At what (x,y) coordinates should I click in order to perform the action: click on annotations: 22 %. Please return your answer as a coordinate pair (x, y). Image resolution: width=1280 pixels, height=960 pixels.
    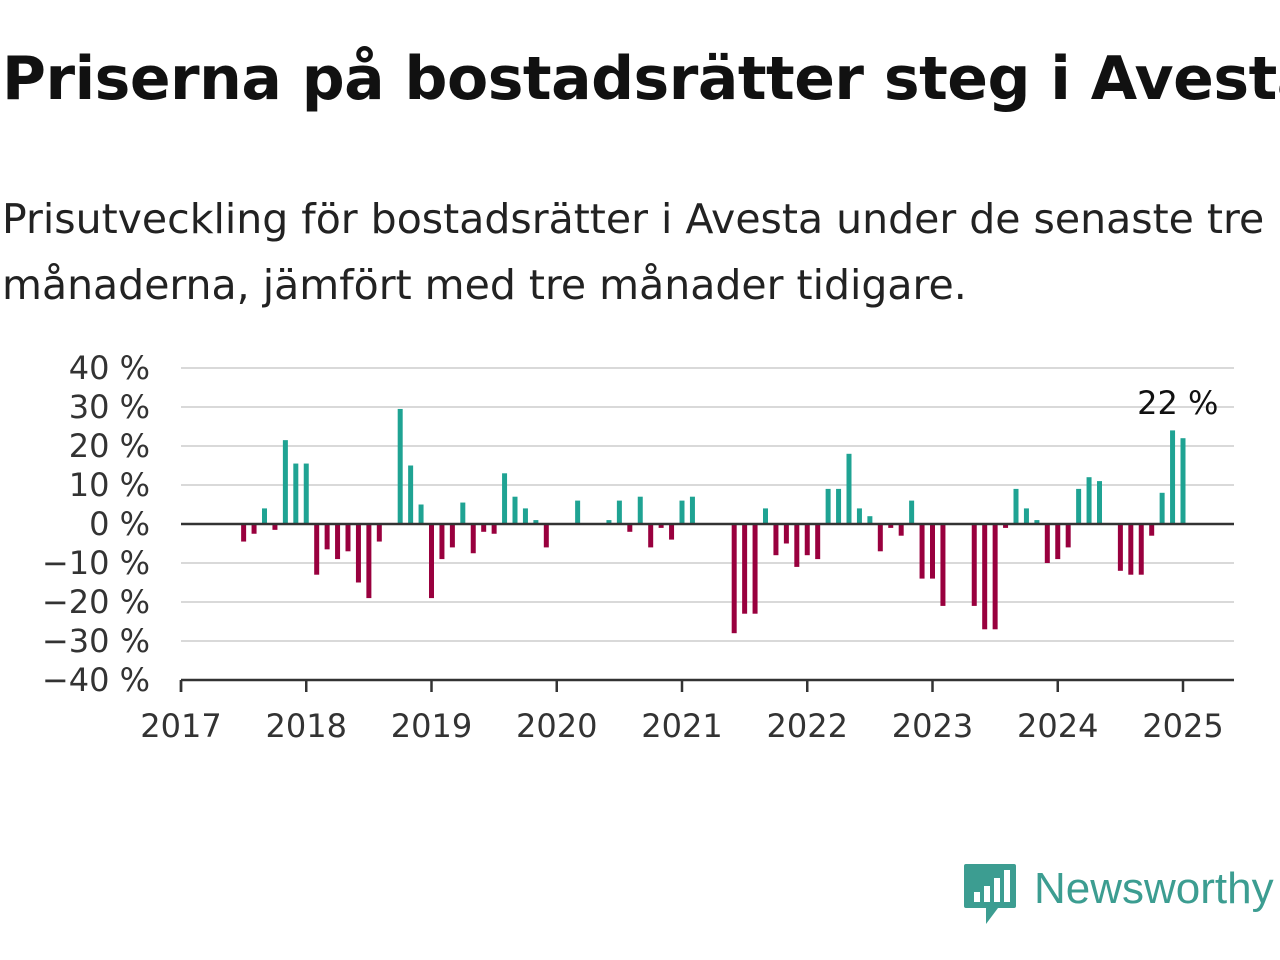
    Looking at the image, I should click on (1177, 403).